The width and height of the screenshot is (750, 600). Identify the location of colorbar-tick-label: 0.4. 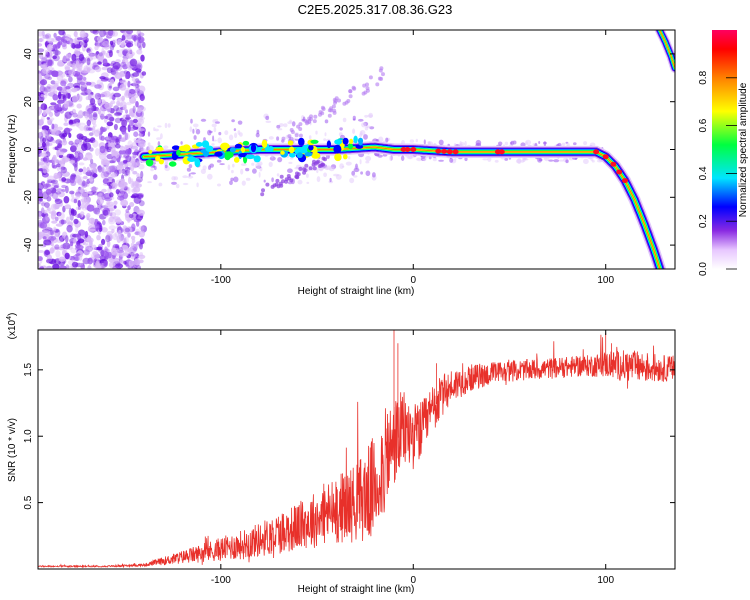
(703, 173).